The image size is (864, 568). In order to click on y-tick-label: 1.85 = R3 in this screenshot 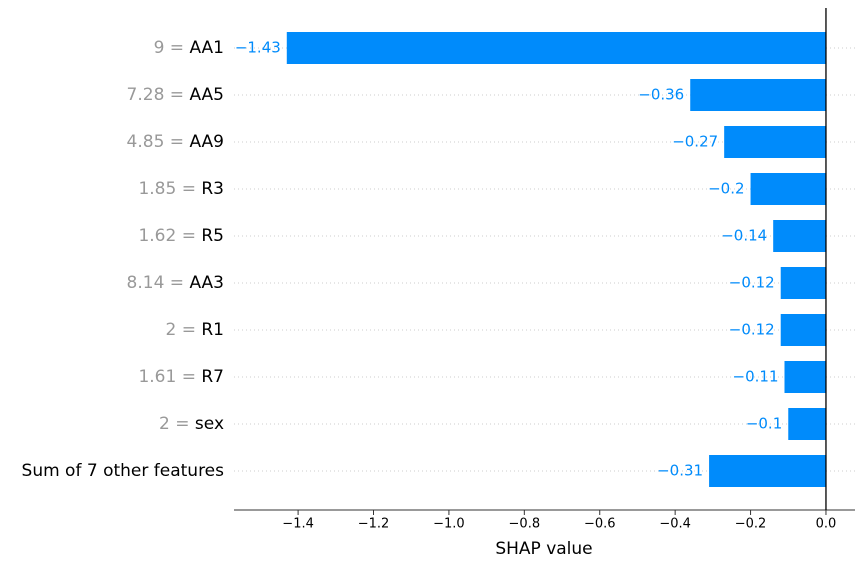, I will do `click(181, 189)`.